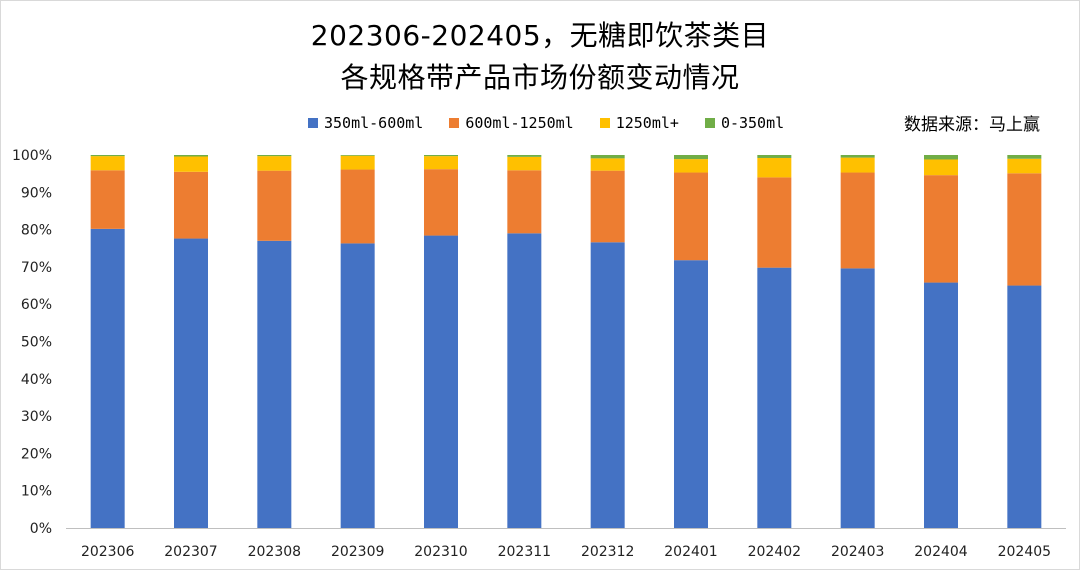 The width and height of the screenshot is (1080, 570). What do you see at coordinates (41, 529) in the screenshot?
I see `y-tick-label: 0%` at bounding box center [41, 529].